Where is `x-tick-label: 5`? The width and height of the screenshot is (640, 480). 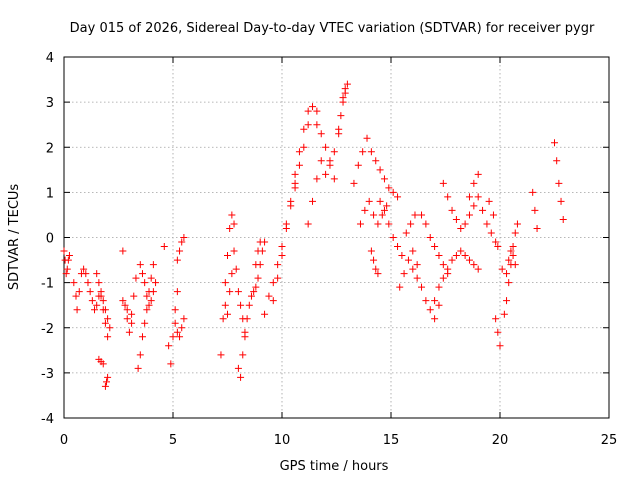 x-tick-label: 5 is located at coordinates (173, 440).